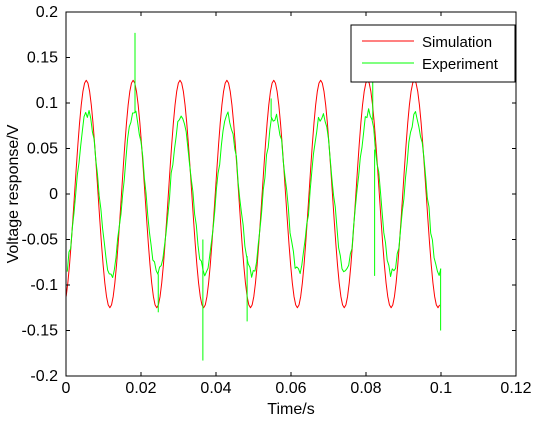  Describe the element at coordinates (42, 58) in the screenshot. I see `y-tick-label: 0.15` at that location.